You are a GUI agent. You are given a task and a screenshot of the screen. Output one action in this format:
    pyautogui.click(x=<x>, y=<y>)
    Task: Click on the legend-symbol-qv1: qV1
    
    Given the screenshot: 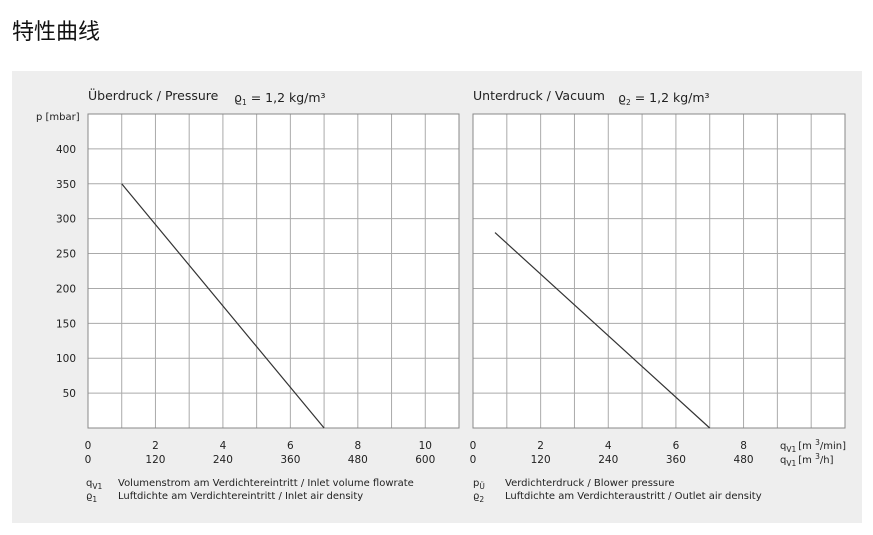 What is the action you would take?
    pyautogui.click(x=94, y=484)
    